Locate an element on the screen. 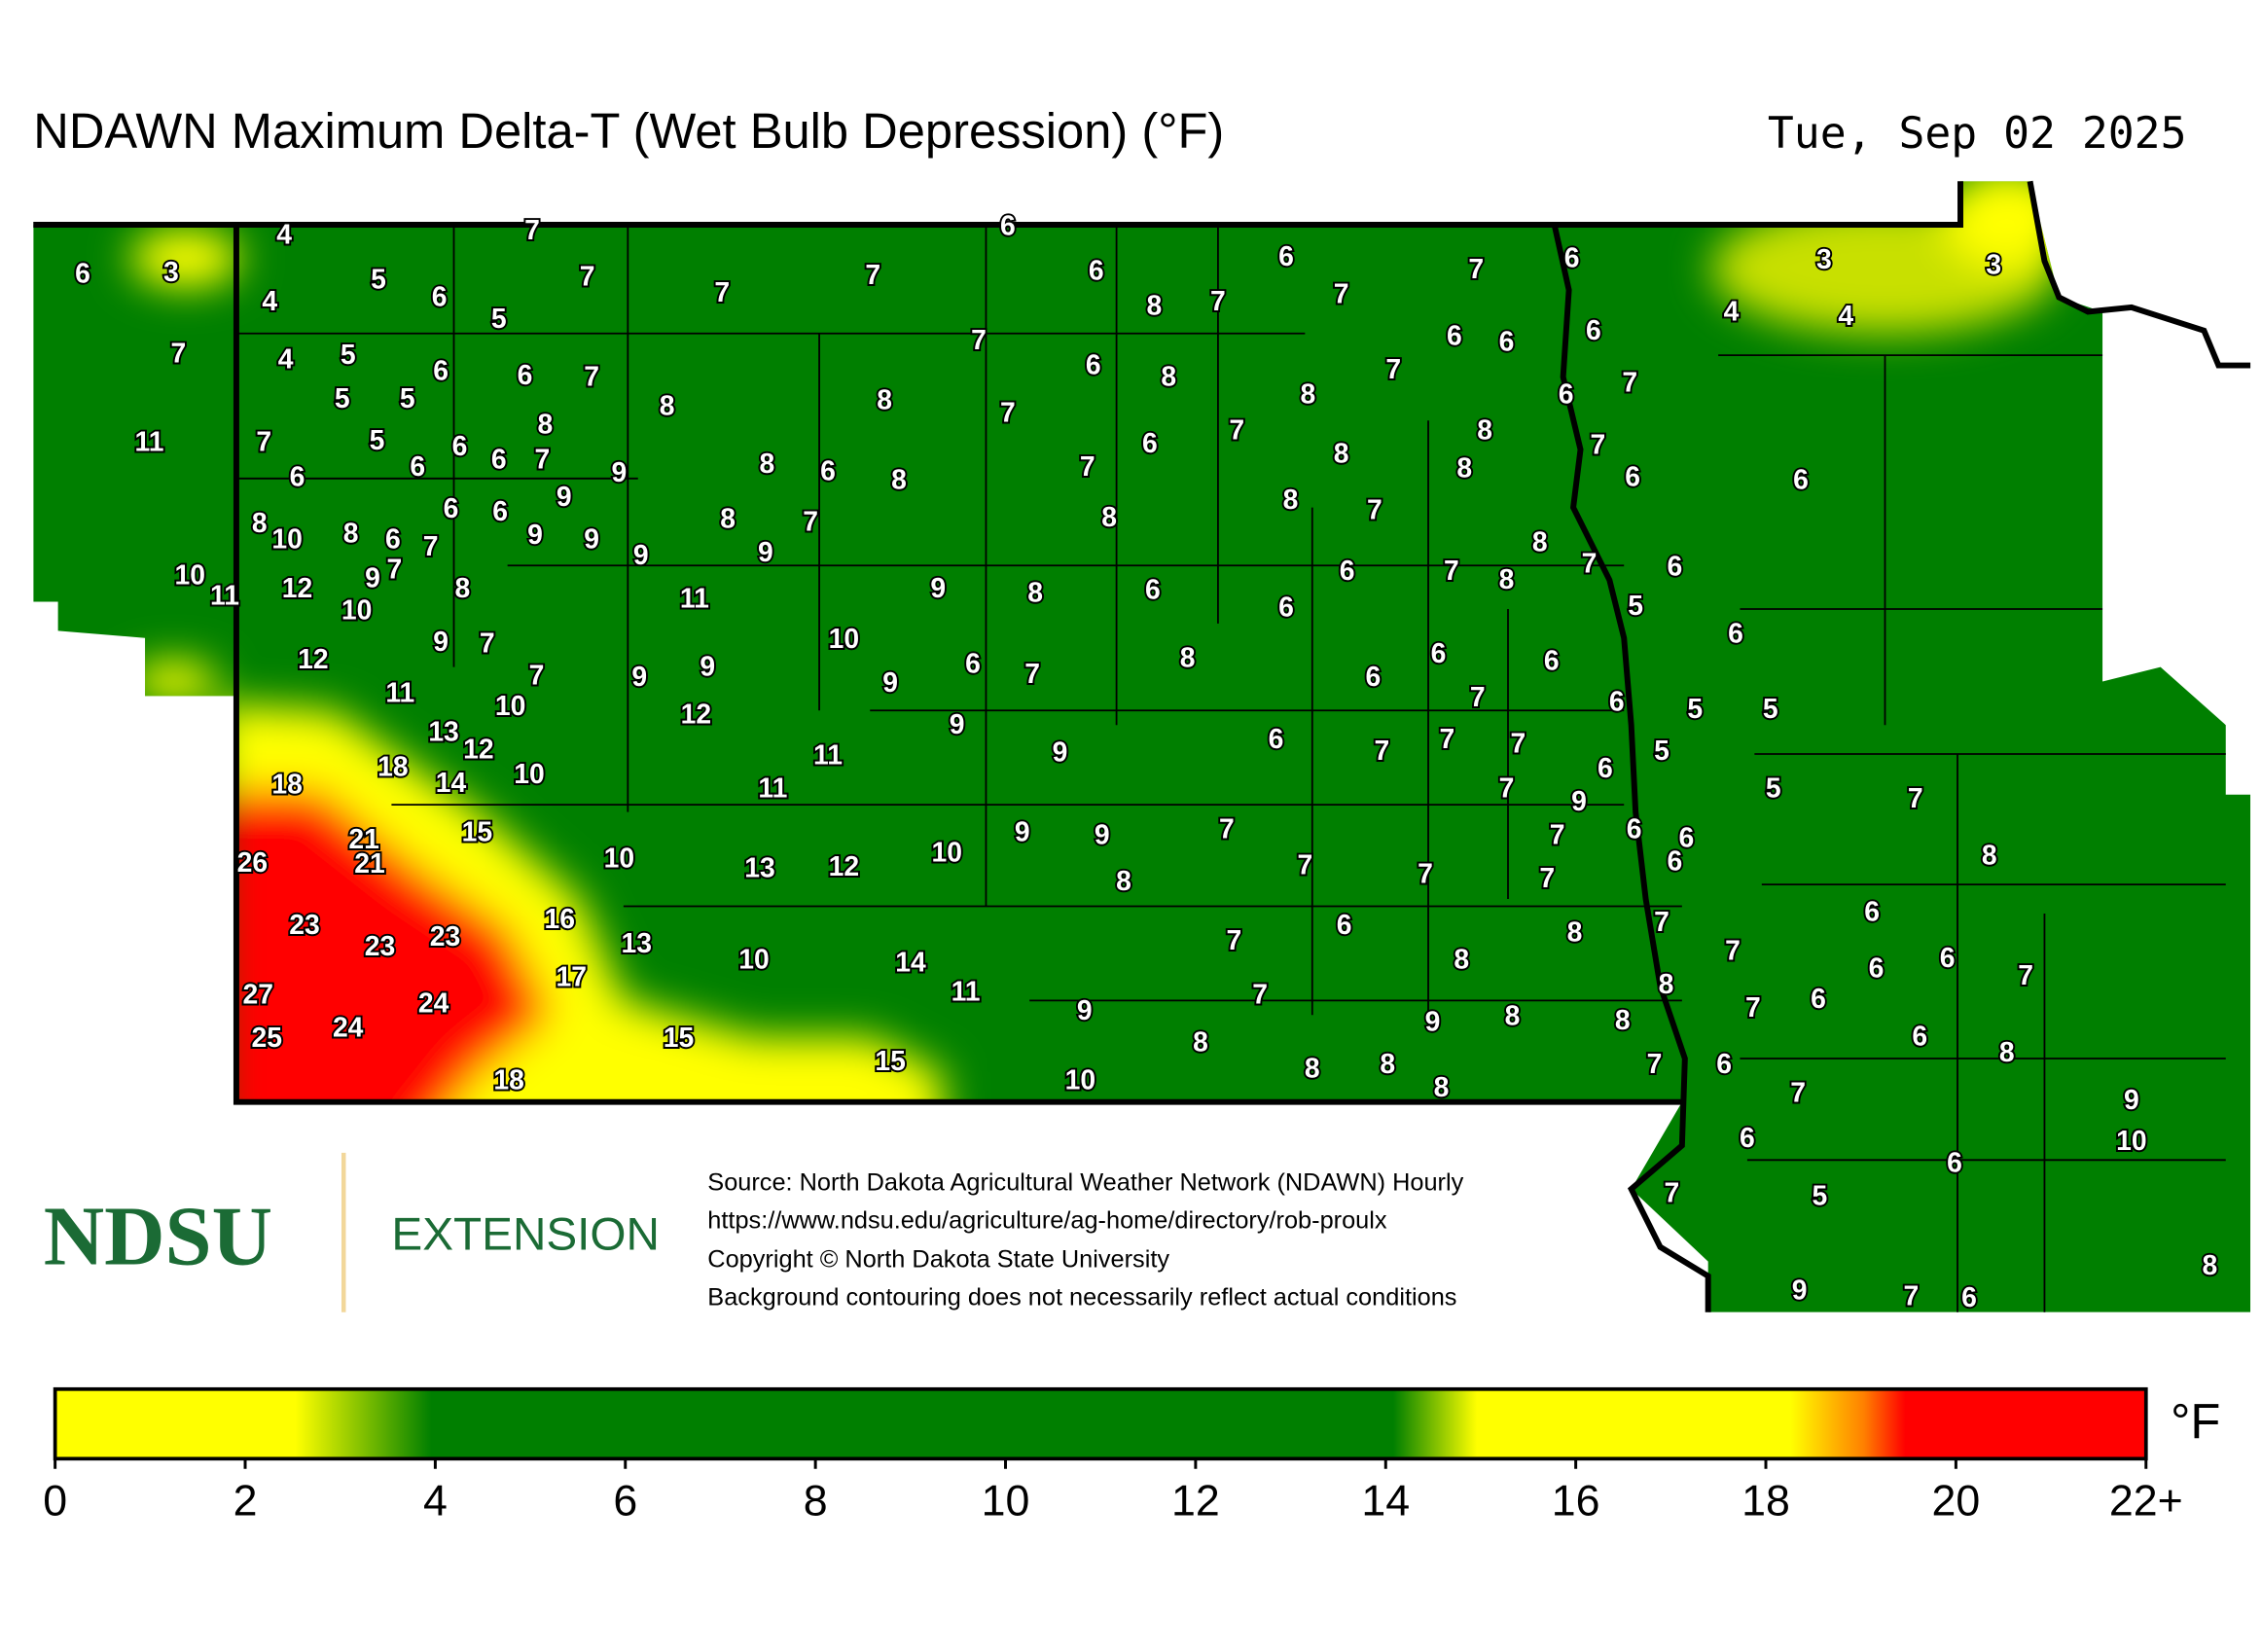  colorbar-tick-label: 22+ is located at coordinates (2146, 1501).